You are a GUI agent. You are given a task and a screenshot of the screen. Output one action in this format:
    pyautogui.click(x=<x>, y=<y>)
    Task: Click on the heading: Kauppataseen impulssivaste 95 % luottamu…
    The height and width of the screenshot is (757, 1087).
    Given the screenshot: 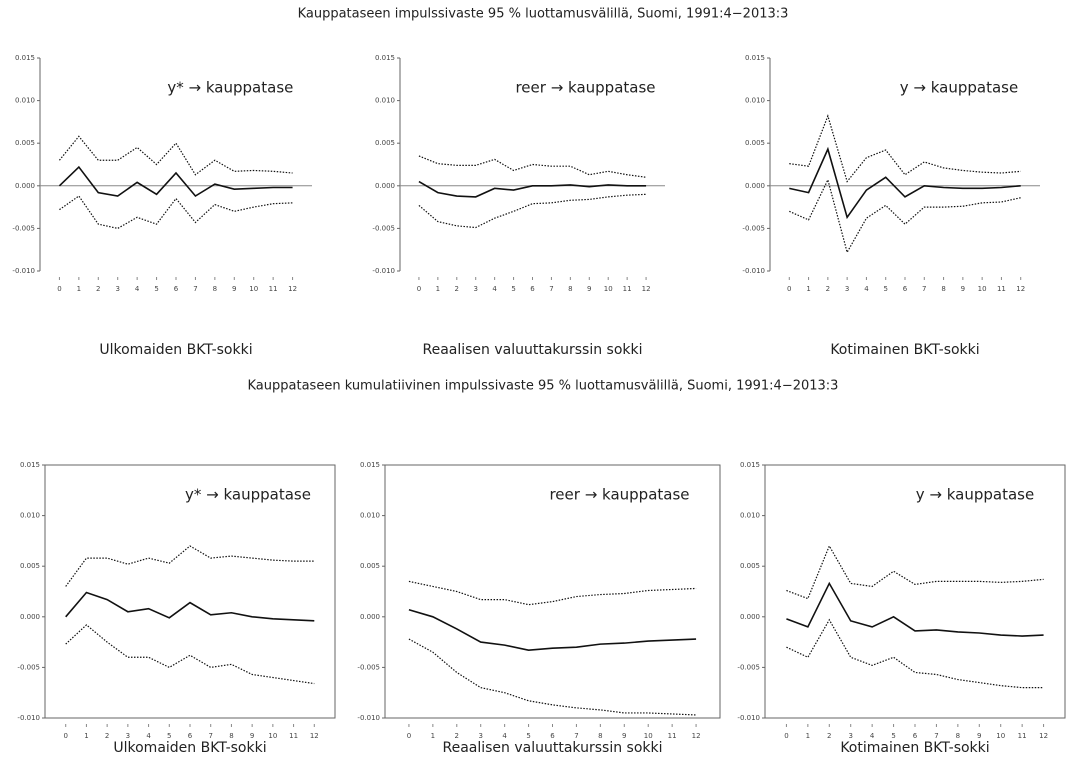 What is the action you would take?
    pyautogui.click(x=543, y=14)
    